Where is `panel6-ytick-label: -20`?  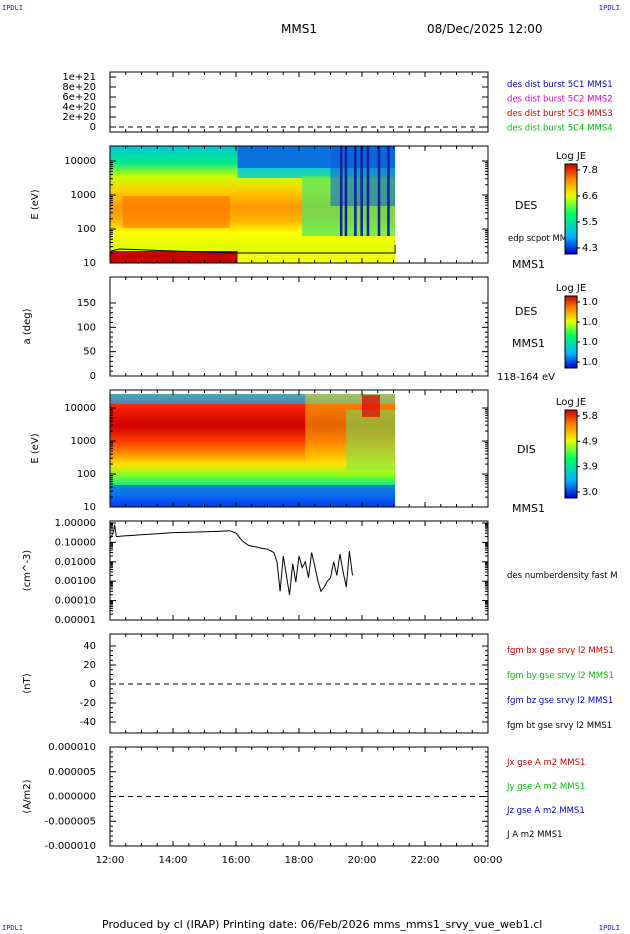 panel6-ytick-label: -20 is located at coordinates (88, 703).